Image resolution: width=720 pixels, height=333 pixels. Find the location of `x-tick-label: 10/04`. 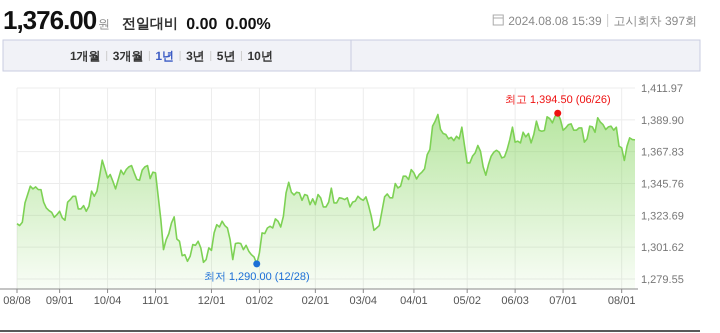

x-tick-label: 10/04 is located at coordinates (108, 301).